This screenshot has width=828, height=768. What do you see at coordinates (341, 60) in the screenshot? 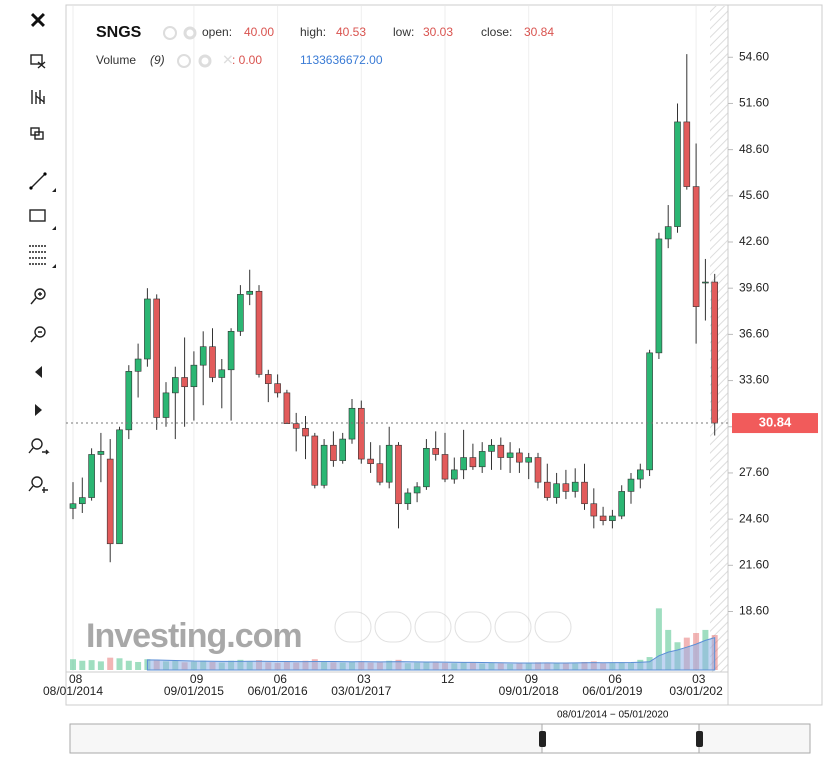
I see `volume-last: 1133636672.00` at bounding box center [341, 60].